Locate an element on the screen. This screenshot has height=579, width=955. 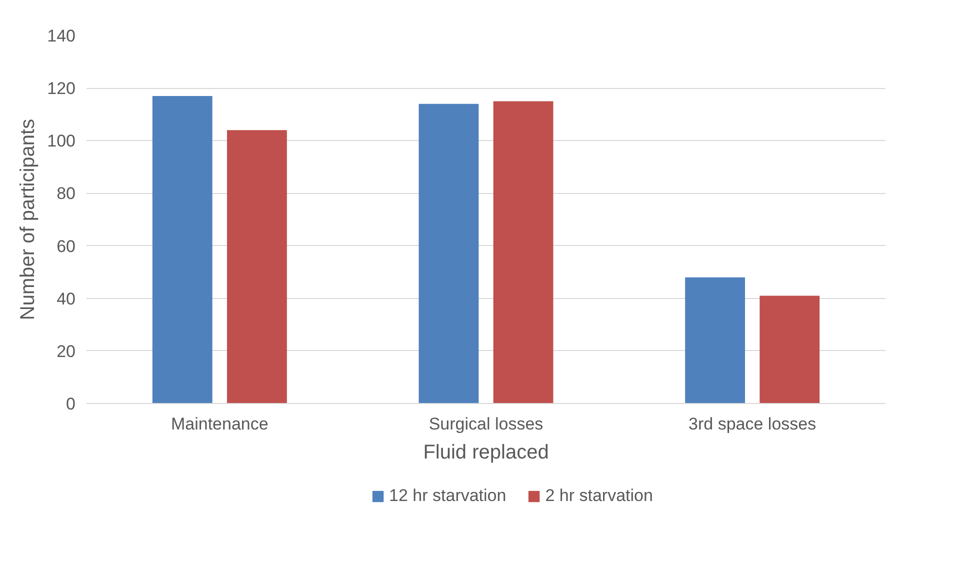
y-tick-label: 140 is located at coordinates (61, 36).